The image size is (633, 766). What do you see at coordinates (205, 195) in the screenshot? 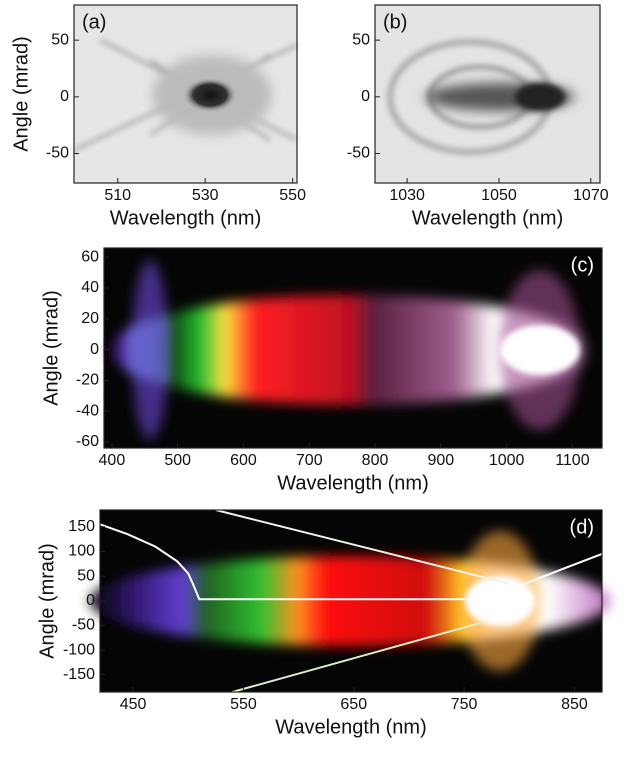
I see `x-tick-label: 530` at bounding box center [205, 195].